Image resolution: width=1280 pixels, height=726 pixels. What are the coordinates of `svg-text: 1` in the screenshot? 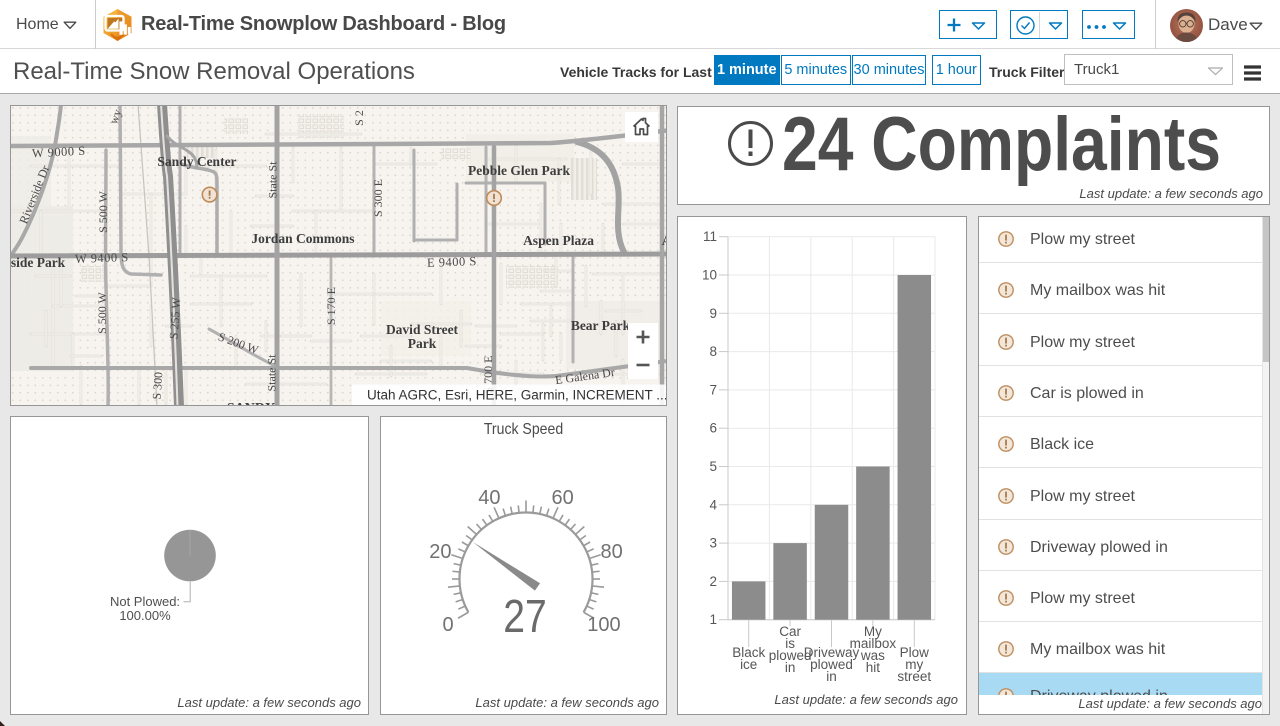 It's located at (713, 619).